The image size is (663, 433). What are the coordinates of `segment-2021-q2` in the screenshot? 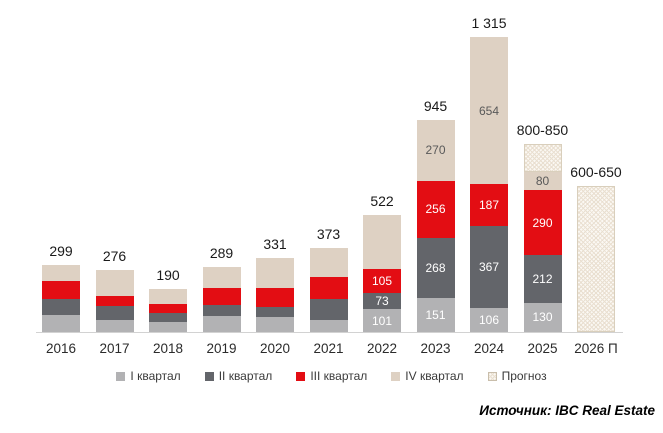 It's located at (328, 310).